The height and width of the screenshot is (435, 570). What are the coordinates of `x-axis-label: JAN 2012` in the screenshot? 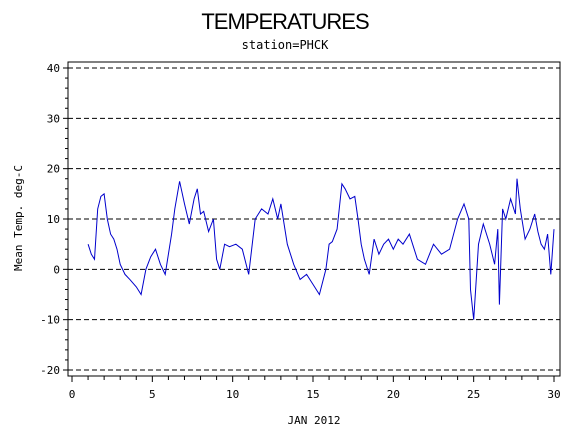 It's located at (314, 420).